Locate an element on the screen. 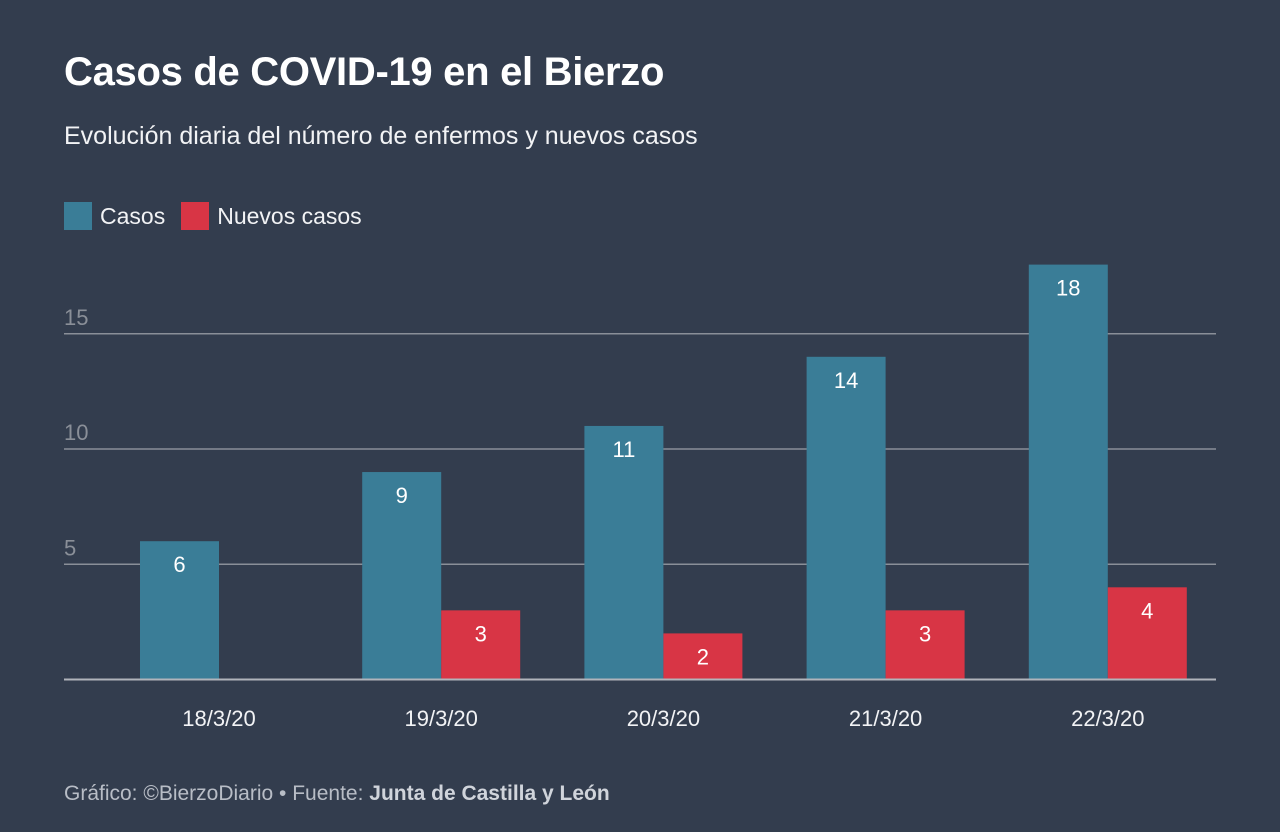 The width and height of the screenshot is (1280, 832). y-tick-label-10: 10 is located at coordinates (76, 432).